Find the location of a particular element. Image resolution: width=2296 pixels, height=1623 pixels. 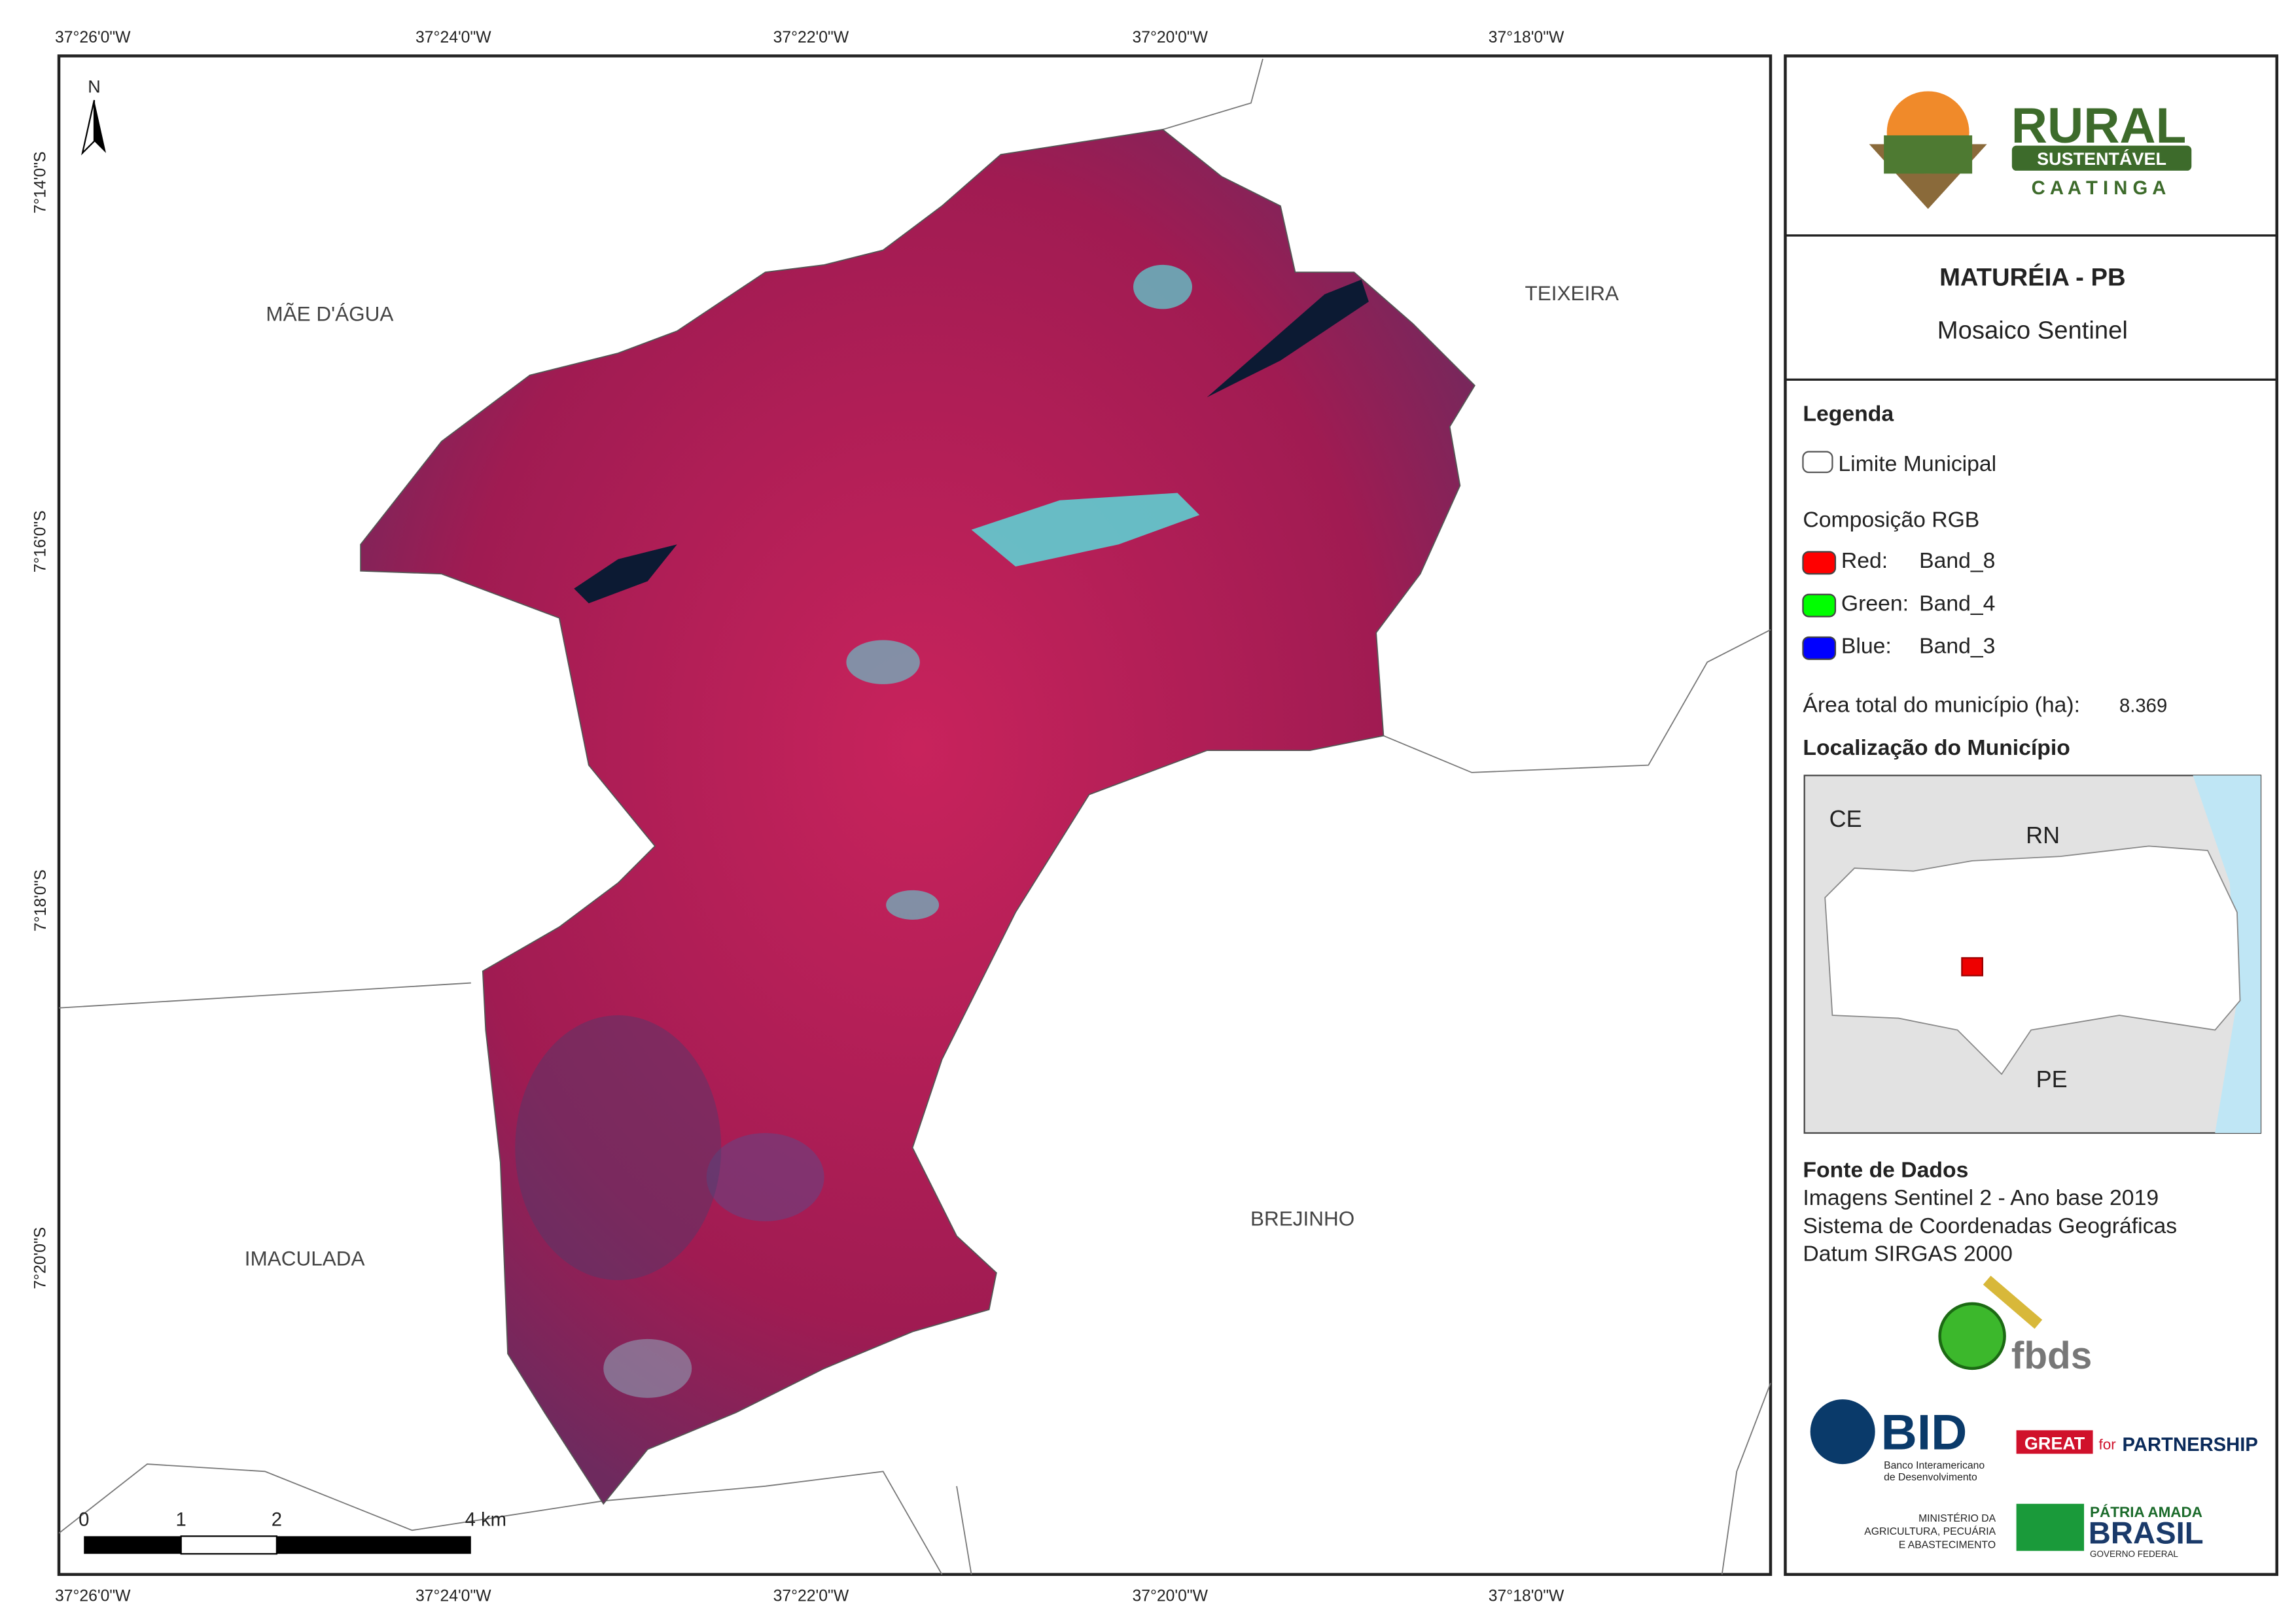

band-channel: Red: is located at coordinates (1865, 560).